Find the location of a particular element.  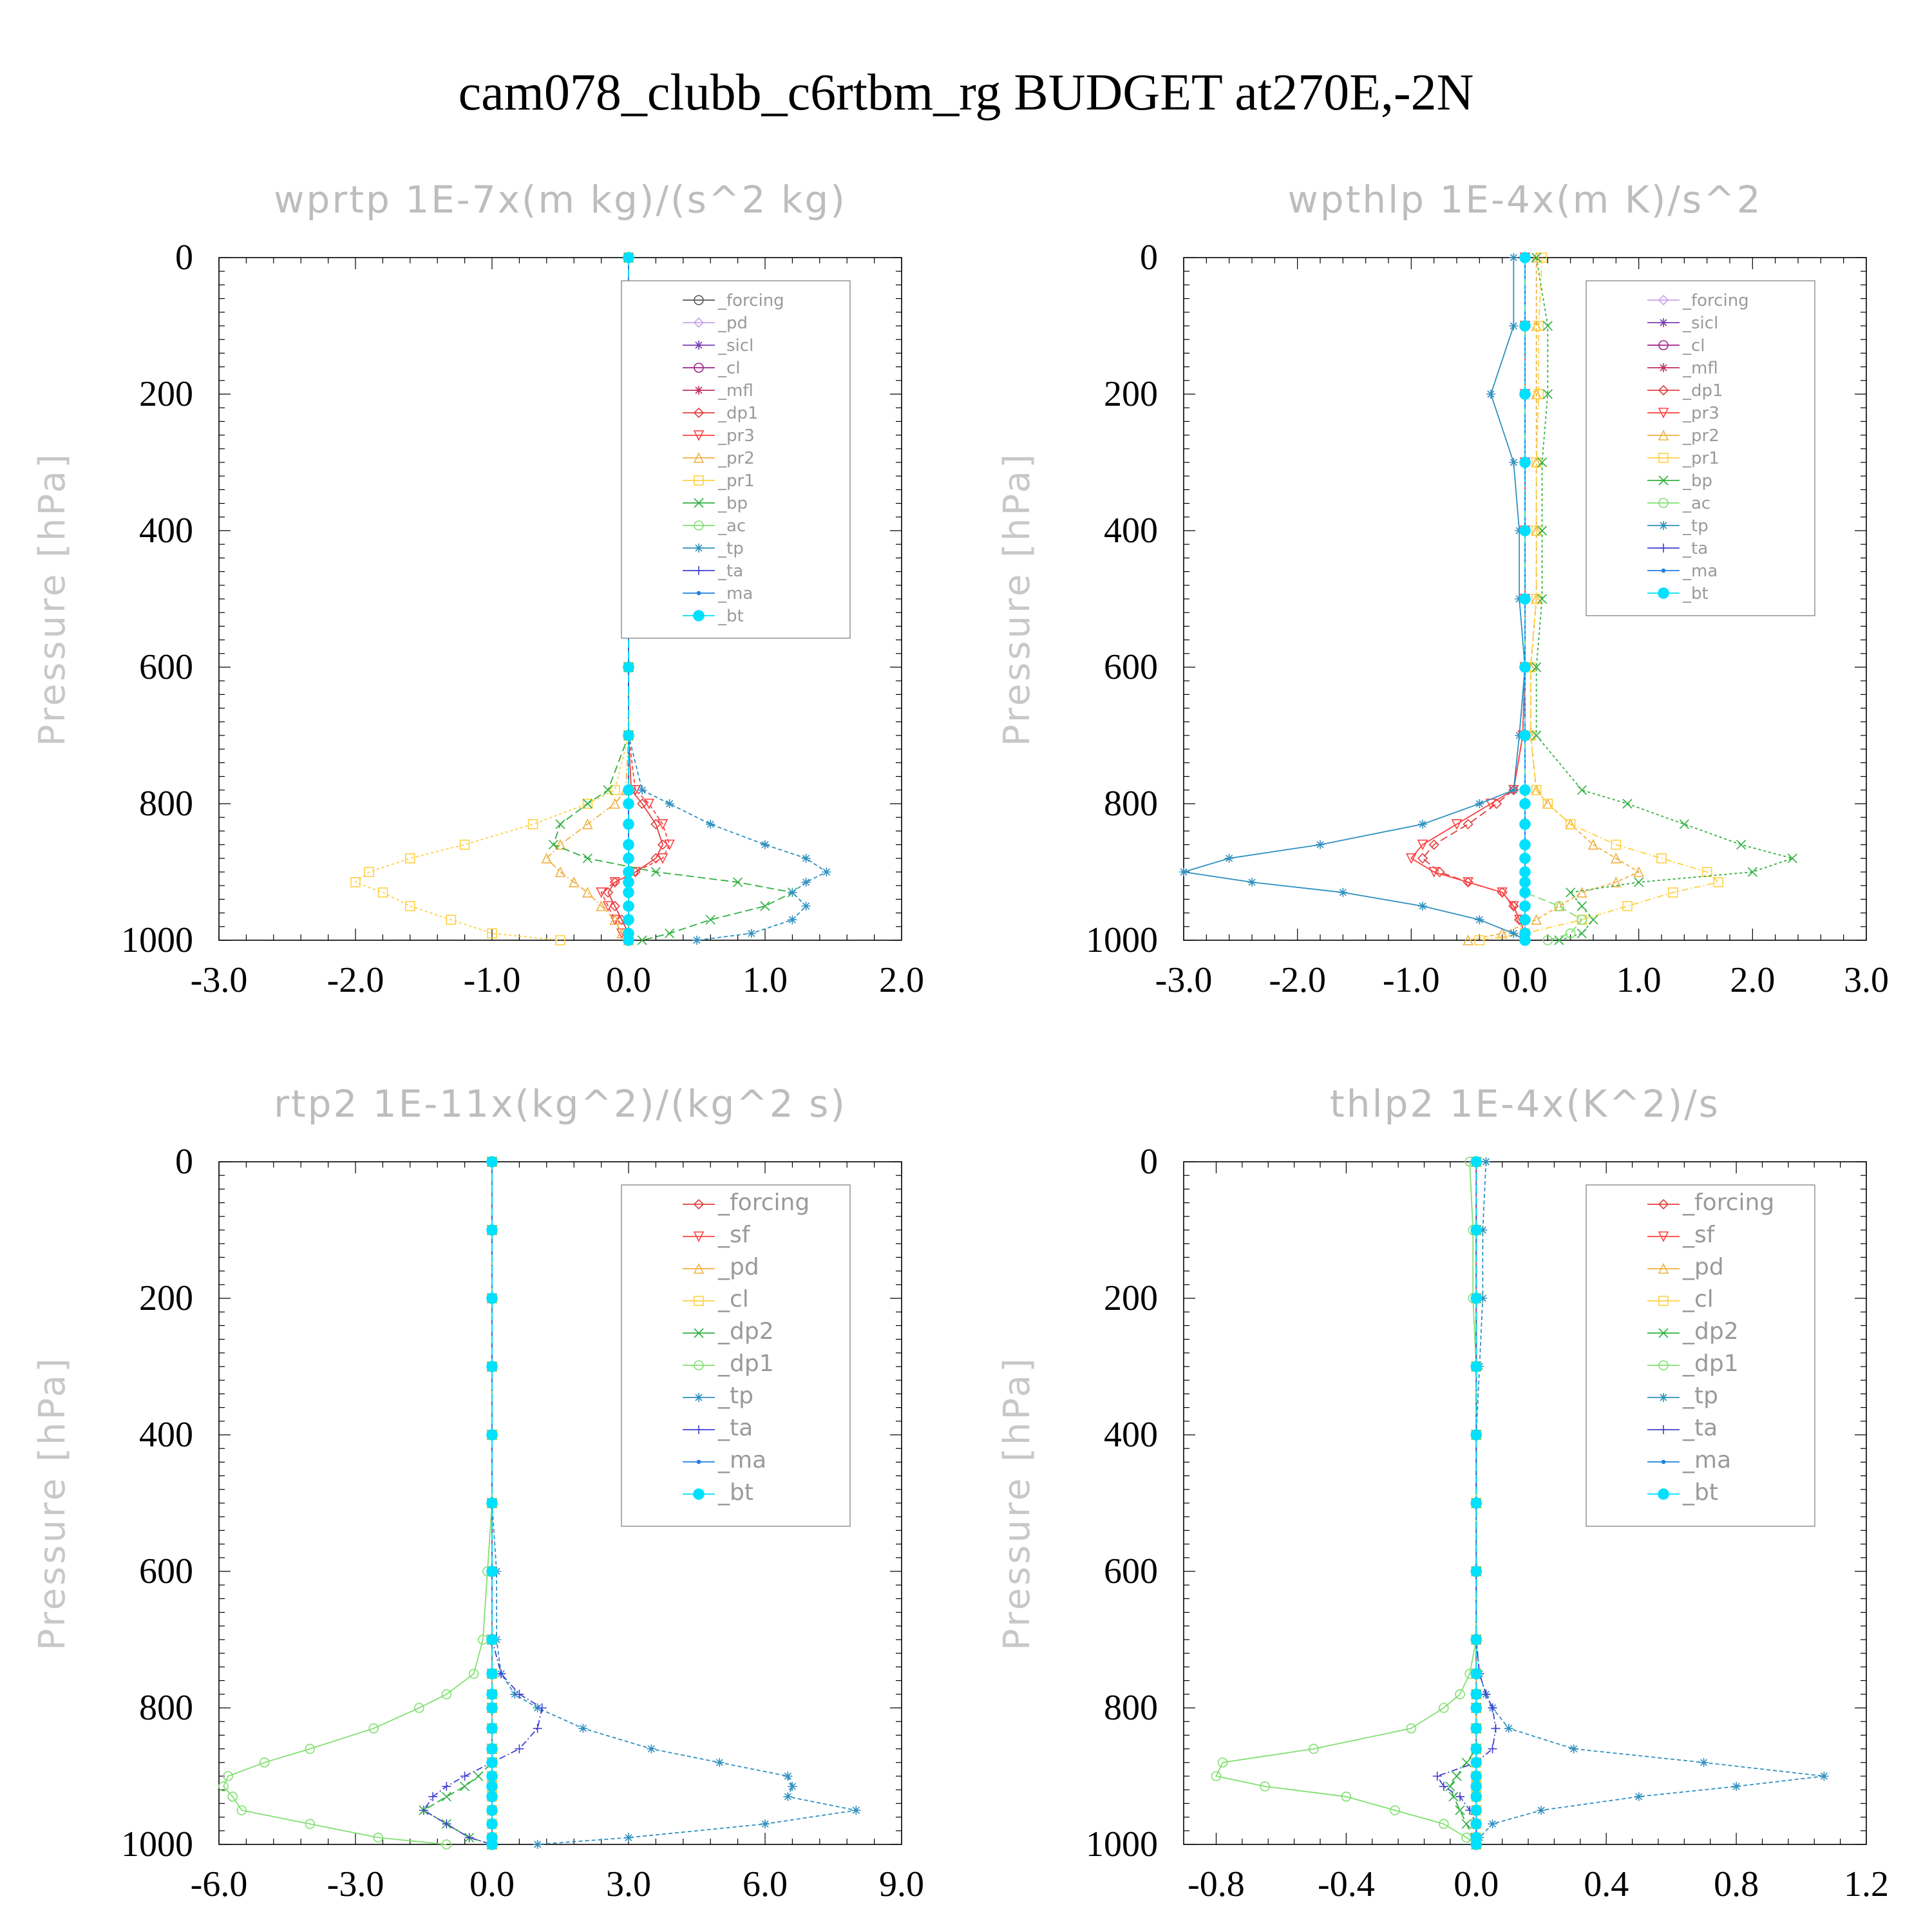

legend-label: _mfl is located at coordinates (735, 391).